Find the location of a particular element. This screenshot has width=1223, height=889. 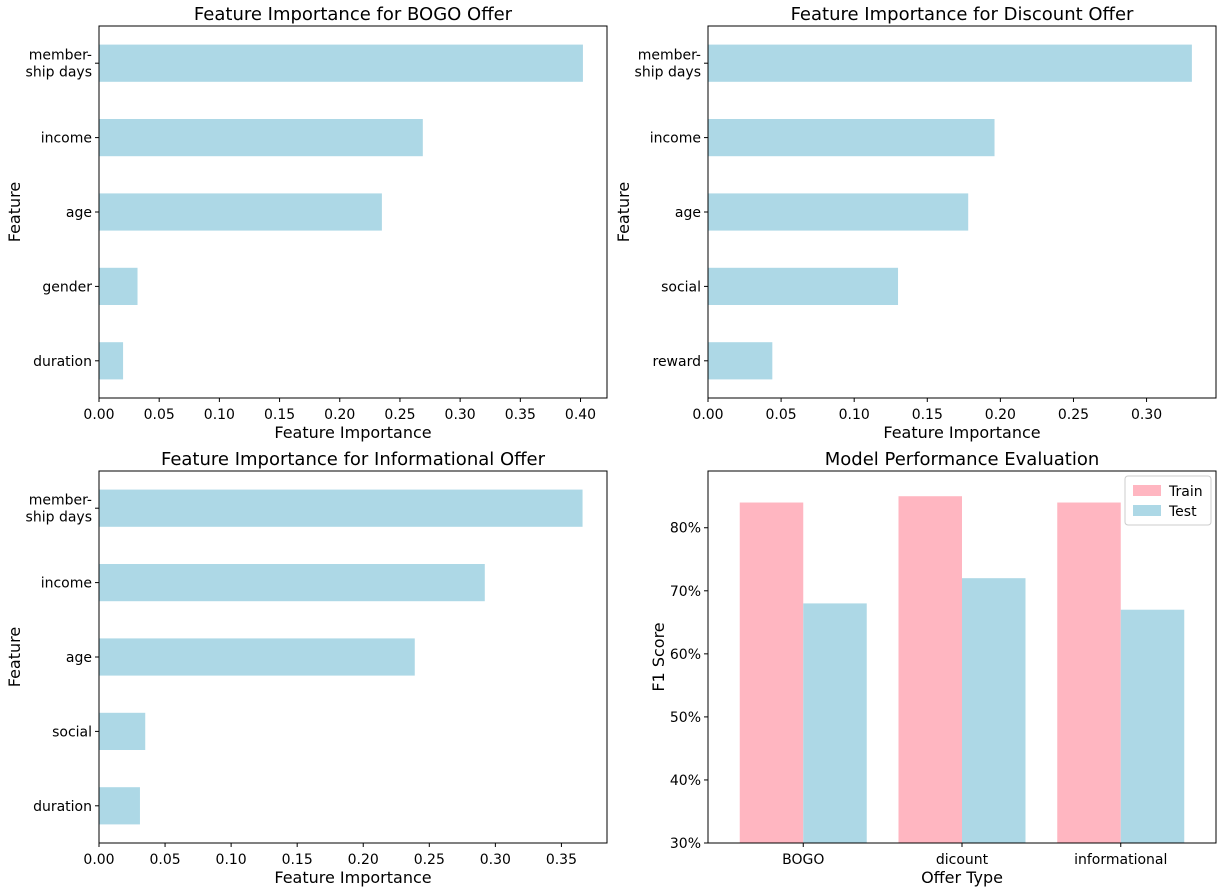

legend-label: Train is located at coordinates (1185, 492).